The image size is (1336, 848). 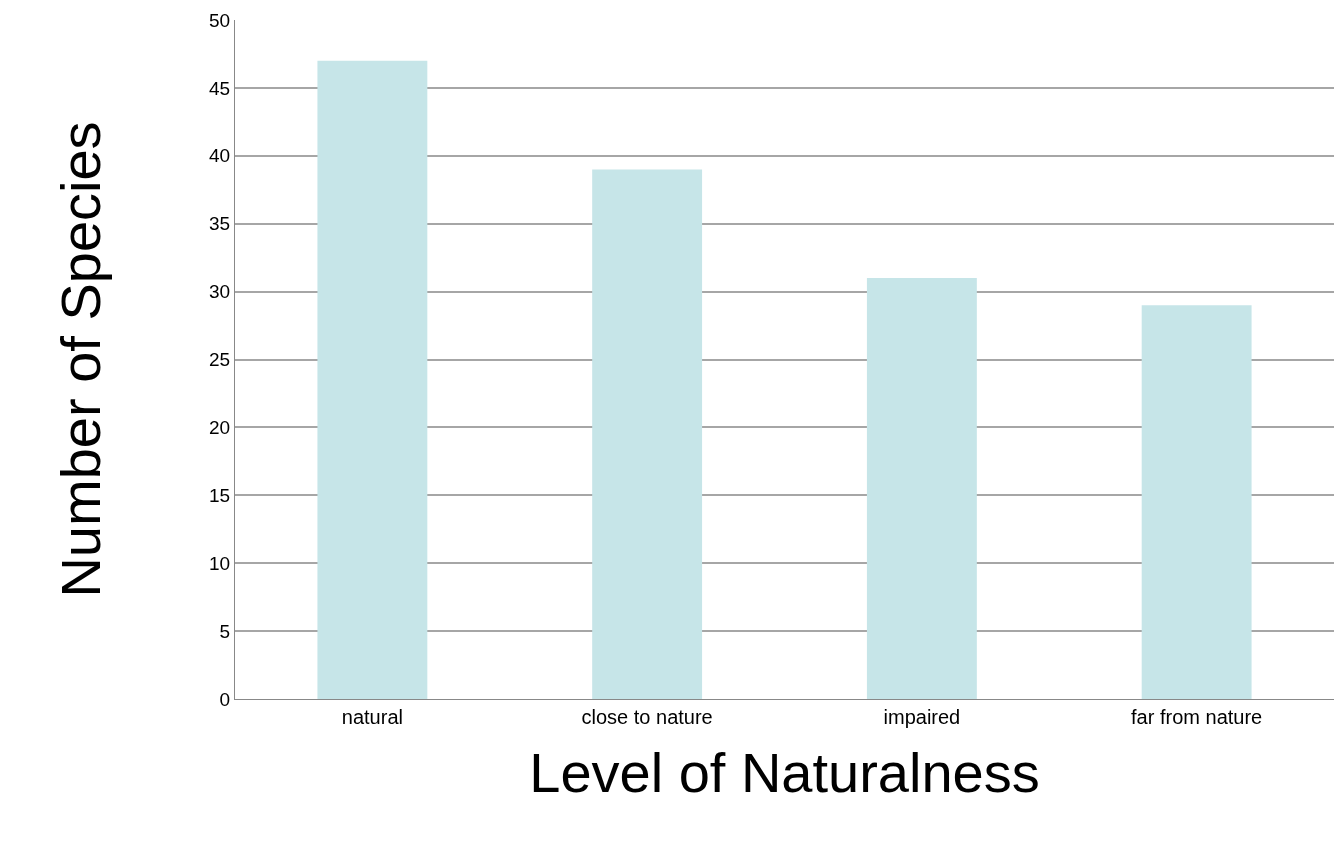 I want to click on x-tick-label: impaired, so click(x=922, y=717).